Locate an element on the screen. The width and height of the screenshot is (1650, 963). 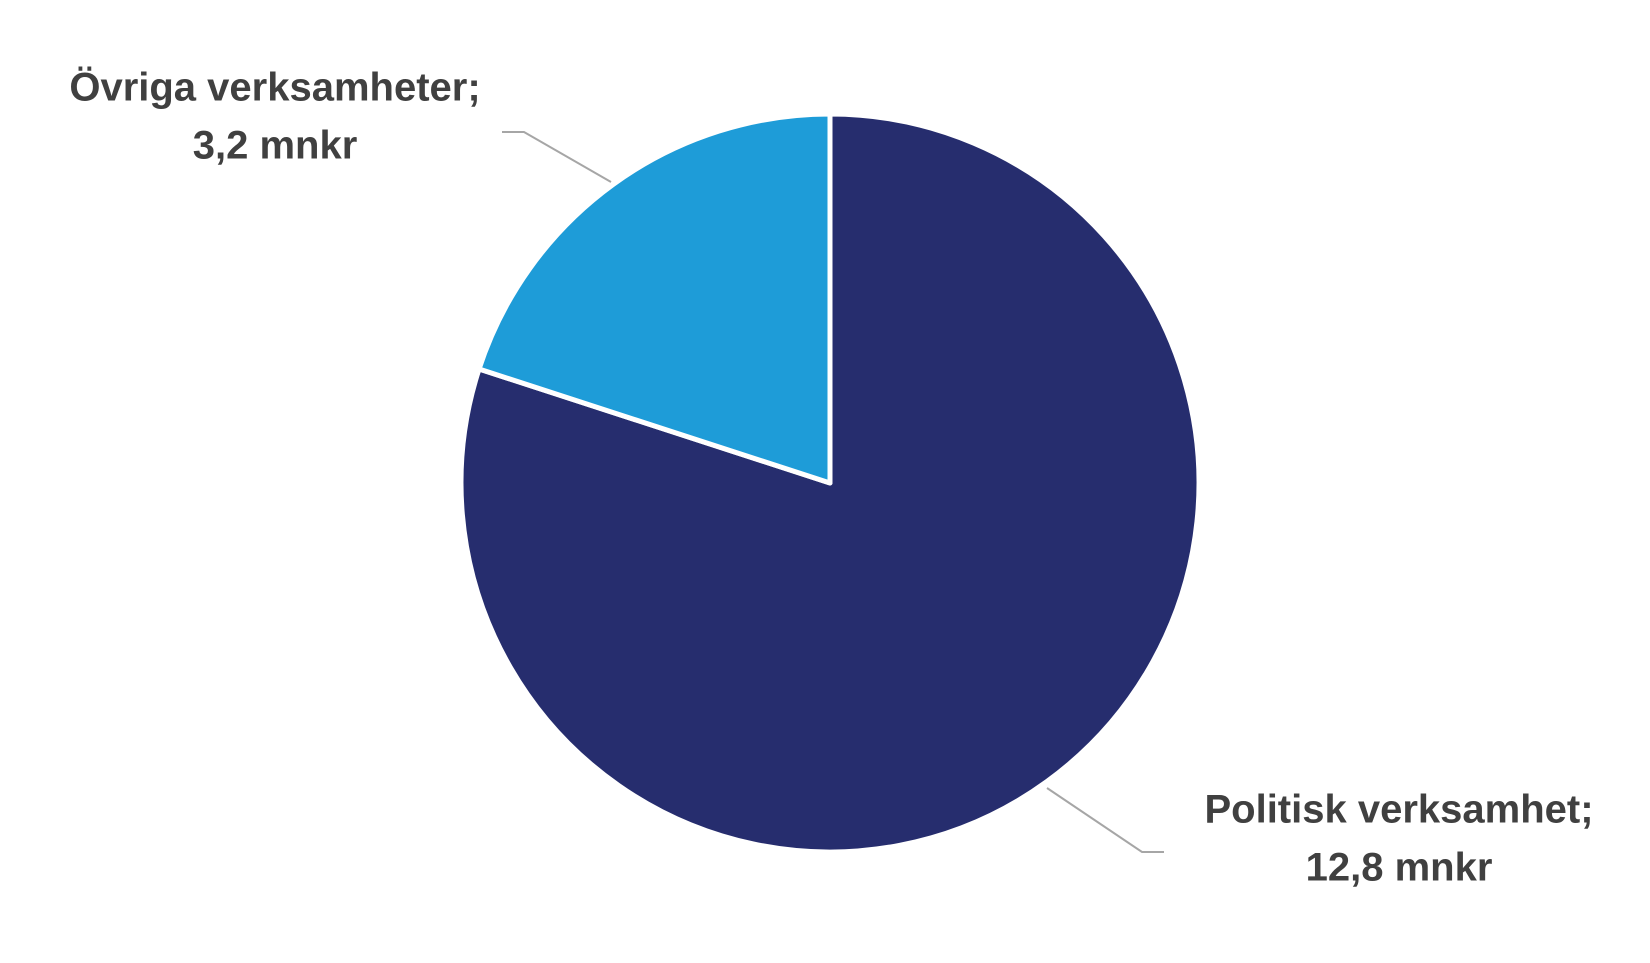
slice-label: Övriga verksamheter; is located at coordinates (274, 87).